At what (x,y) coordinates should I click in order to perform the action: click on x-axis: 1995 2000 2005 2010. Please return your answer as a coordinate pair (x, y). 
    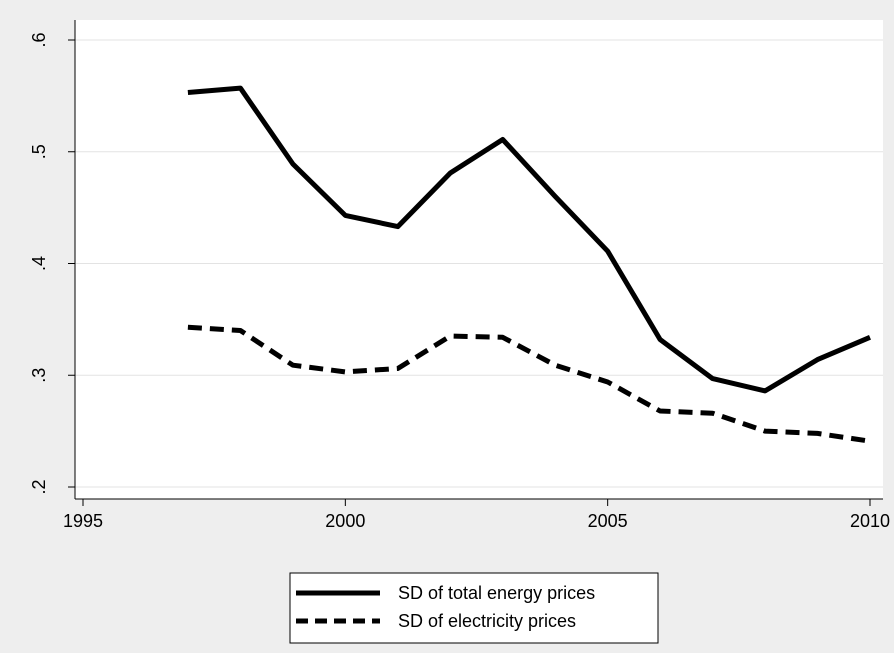
    Looking at the image, I should click on (476, 515).